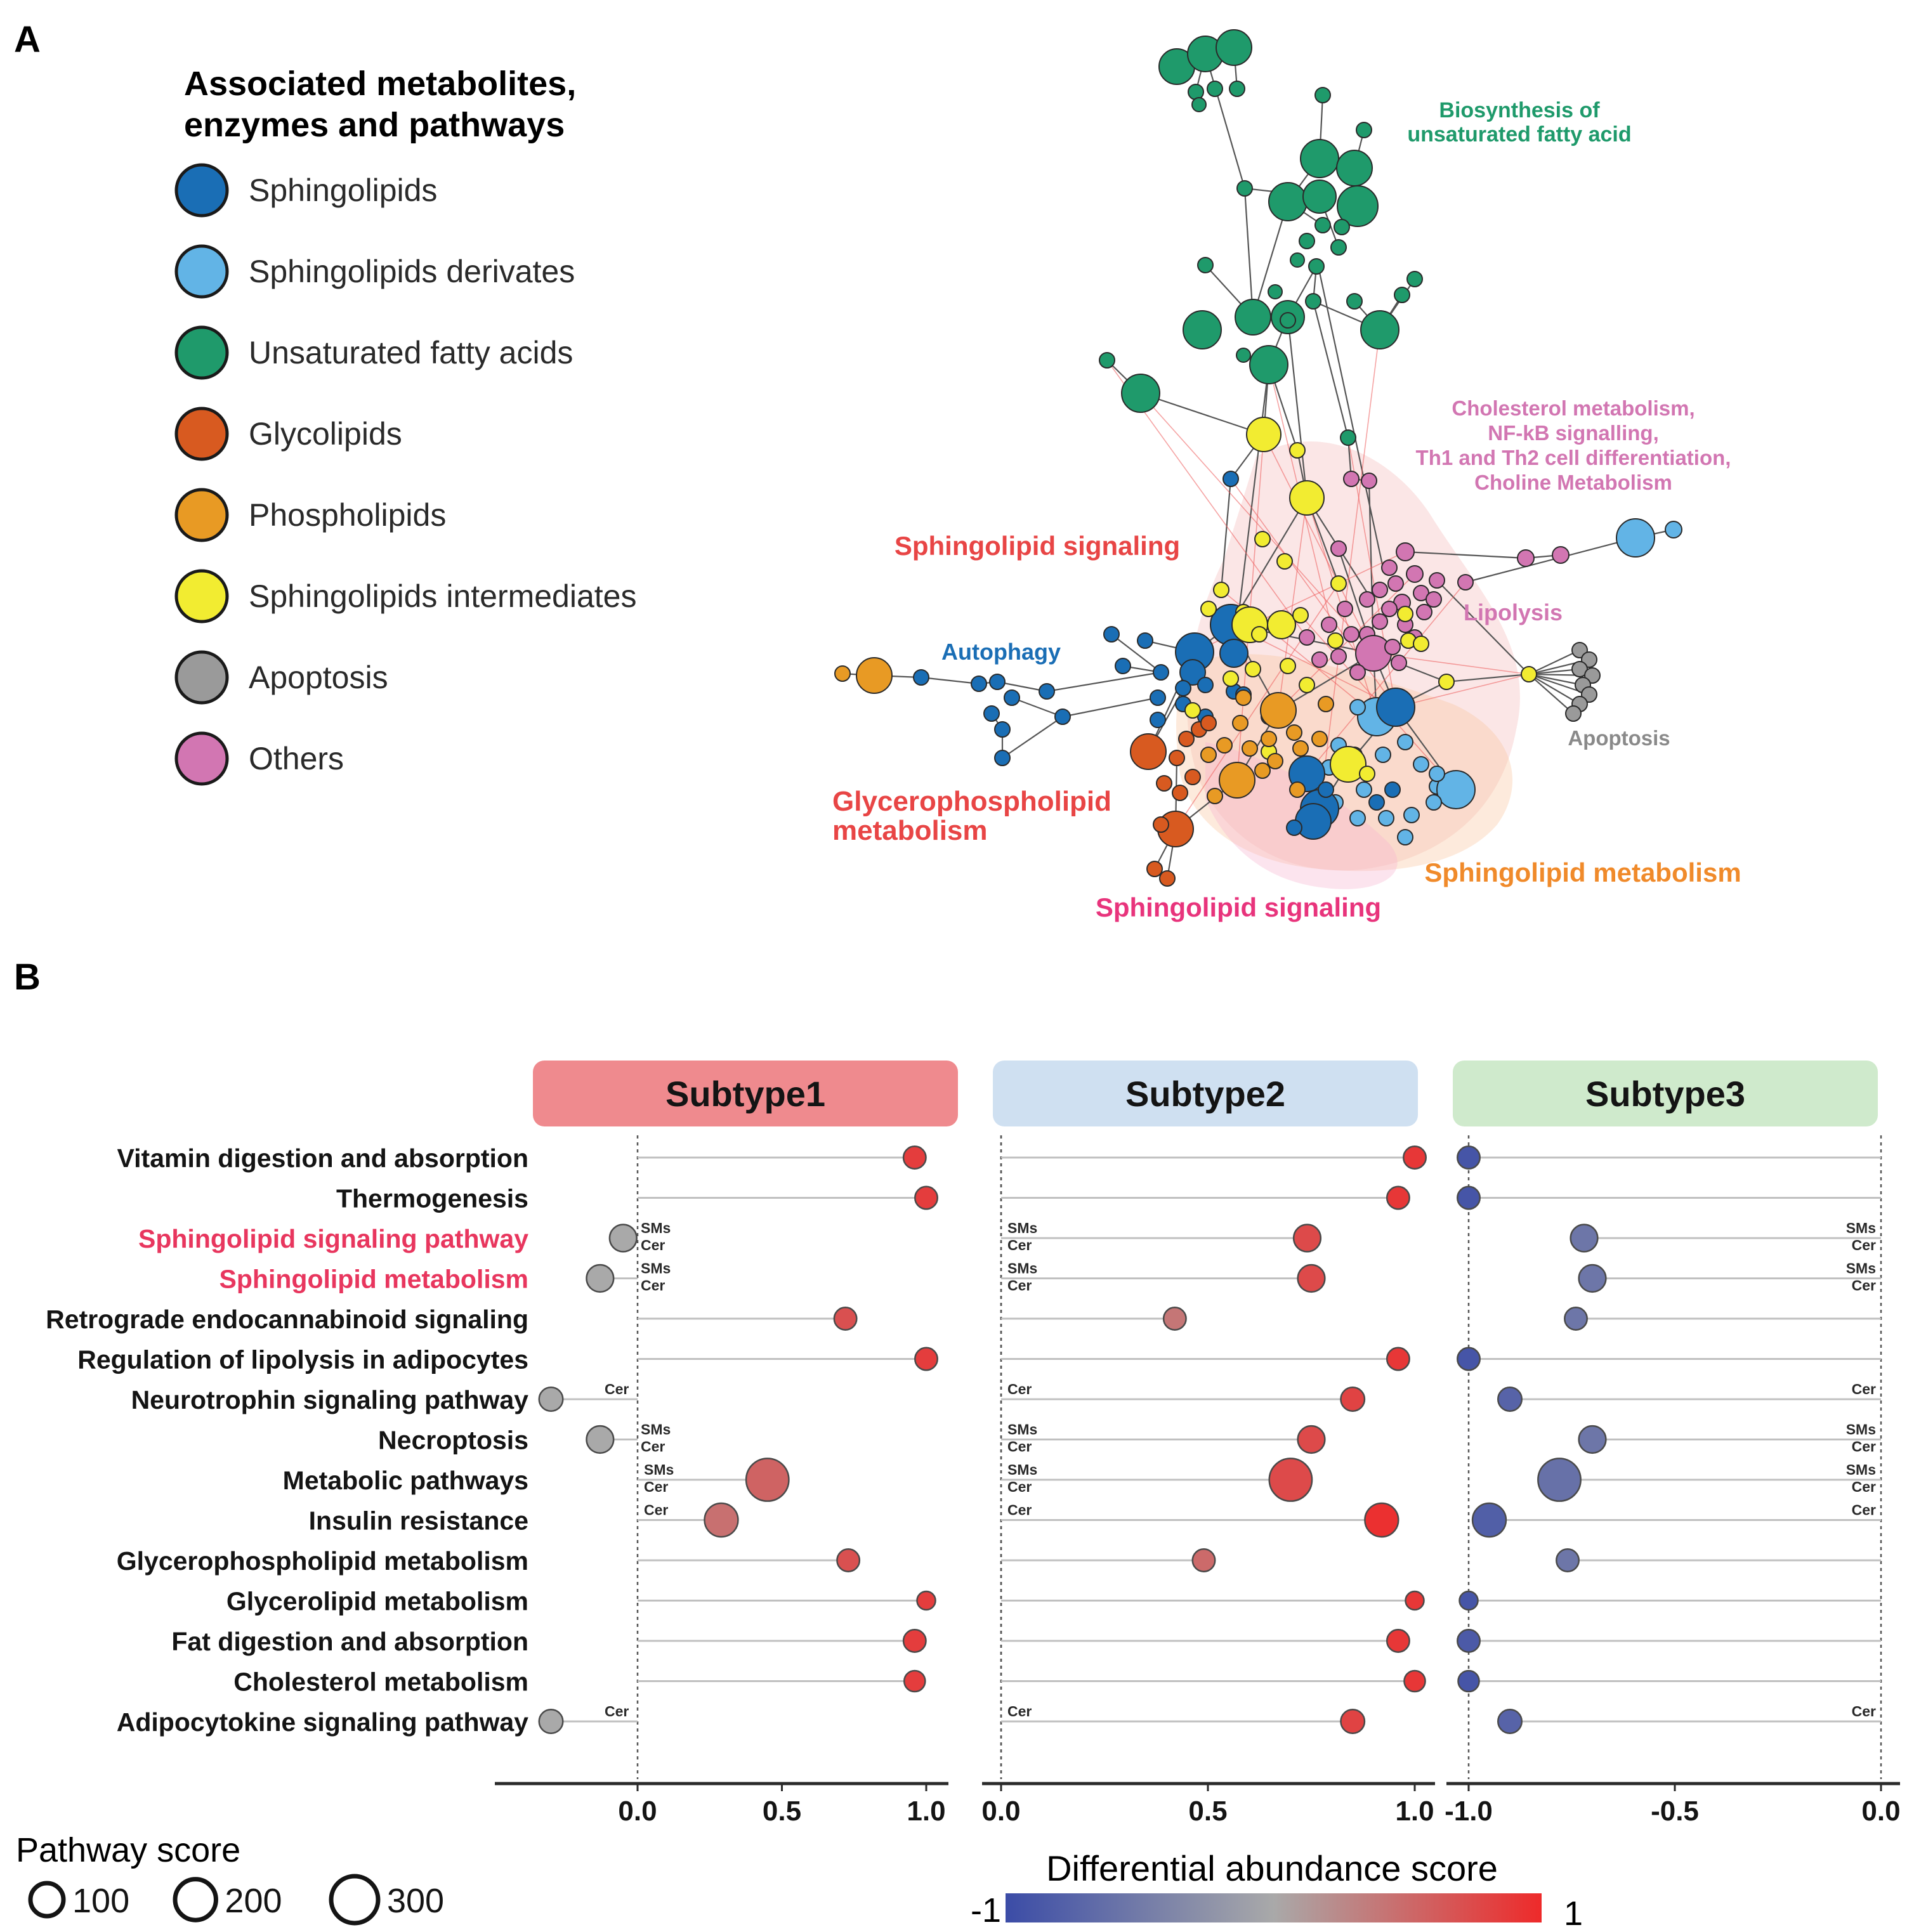 The image size is (1914, 1932). I want to click on network-node-glyco, so click(1180, 793).